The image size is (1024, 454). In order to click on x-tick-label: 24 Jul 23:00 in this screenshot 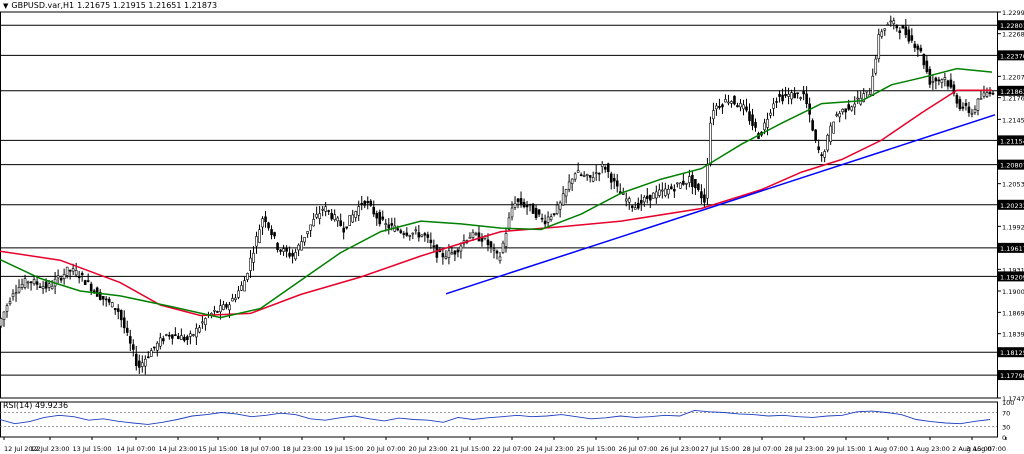, I will do `click(554, 449)`.